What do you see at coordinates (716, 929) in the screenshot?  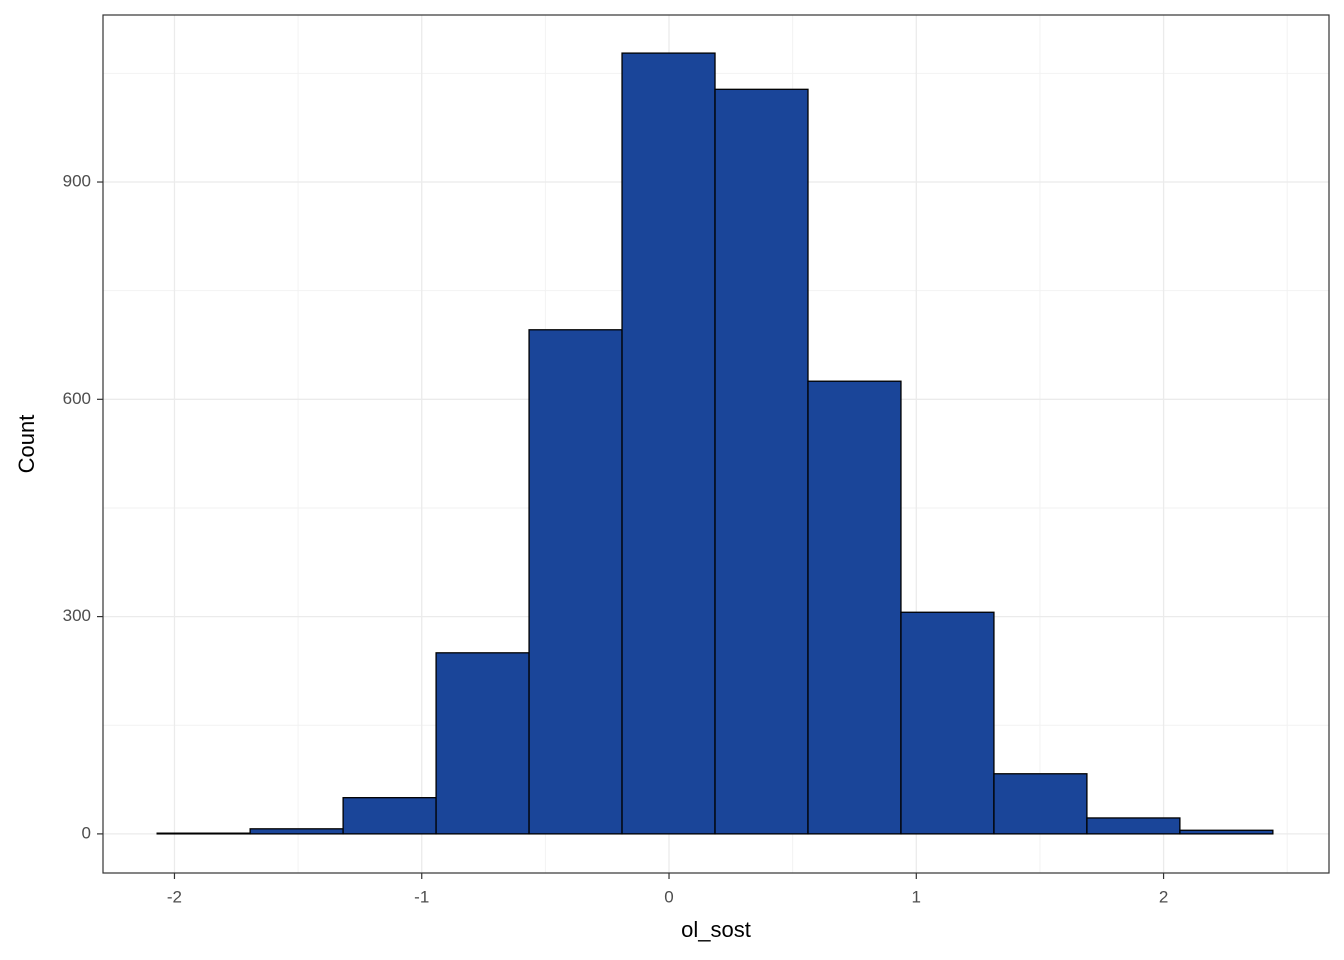 I see `x-axis-title: ol_sost` at bounding box center [716, 929].